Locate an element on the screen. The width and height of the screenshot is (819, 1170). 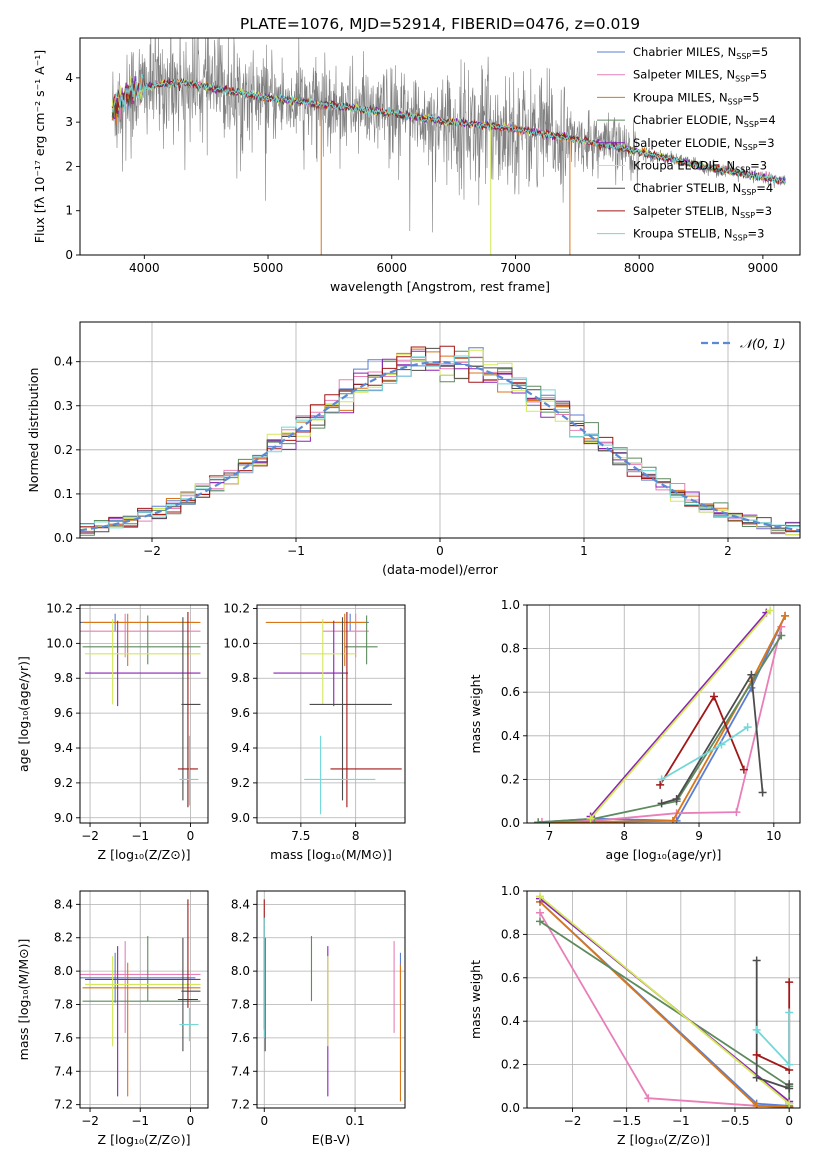
plot-area-massweight-vs-z is located at coordinates (665, 1000).